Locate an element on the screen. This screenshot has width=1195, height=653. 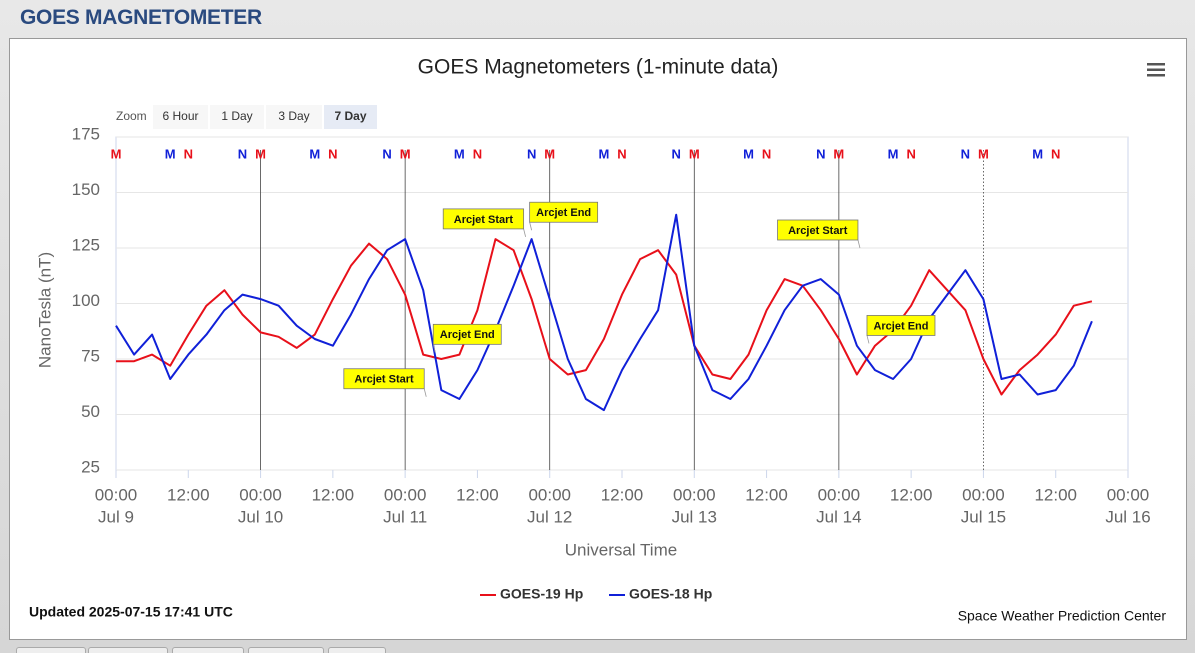
x-tick-date: Jul 12 is located at coordinates (549, 516).